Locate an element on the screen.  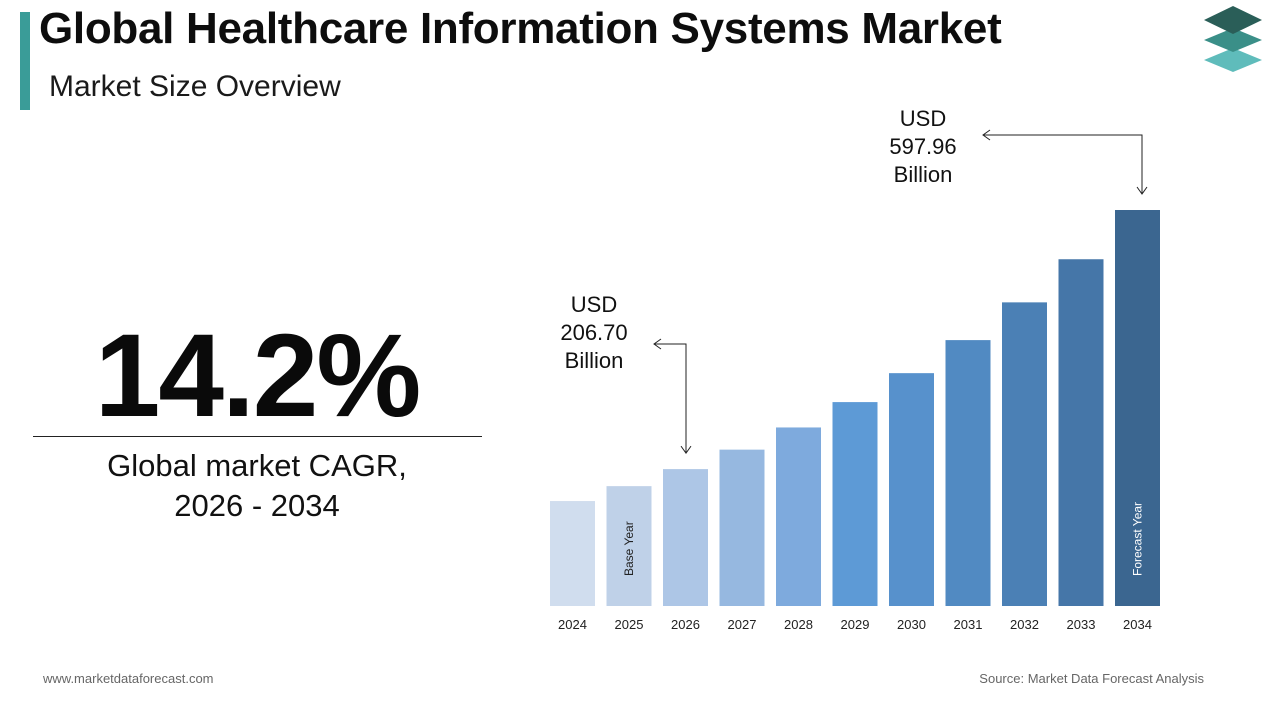
x-tick-label-2033: 2033 is located at coordinates (1081, 624).